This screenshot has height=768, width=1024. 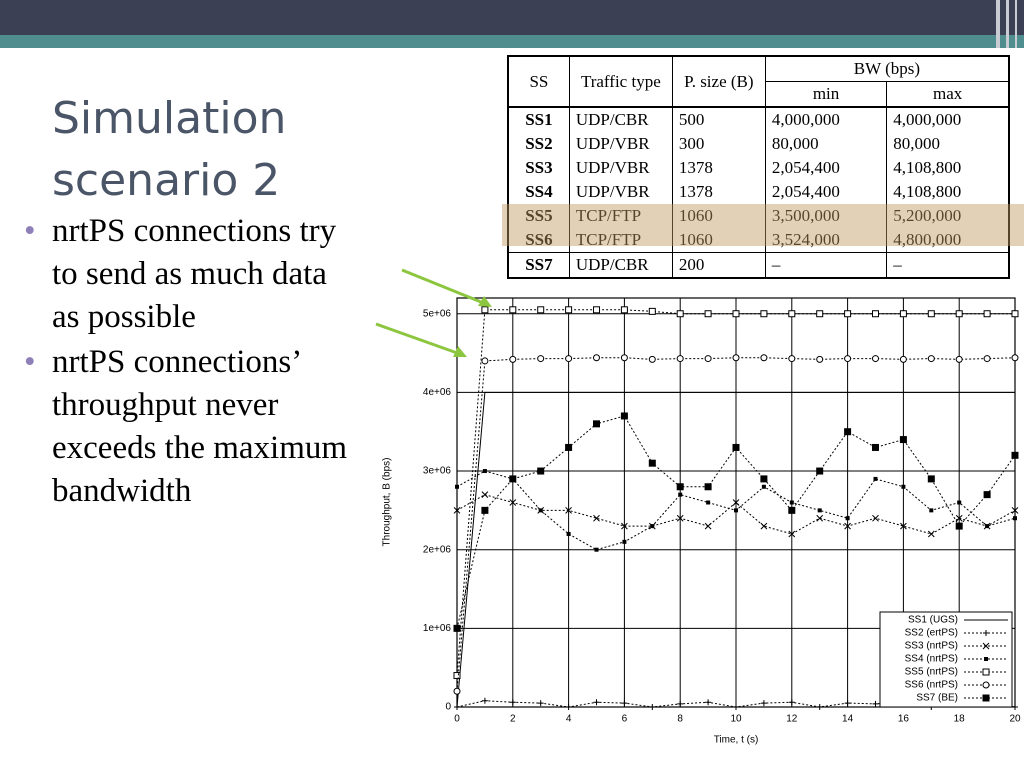 What do you see at coordinates (948, 119) in the screenshot?
I see `table-cell: 4,000,000` at bounding box center [948, 119].